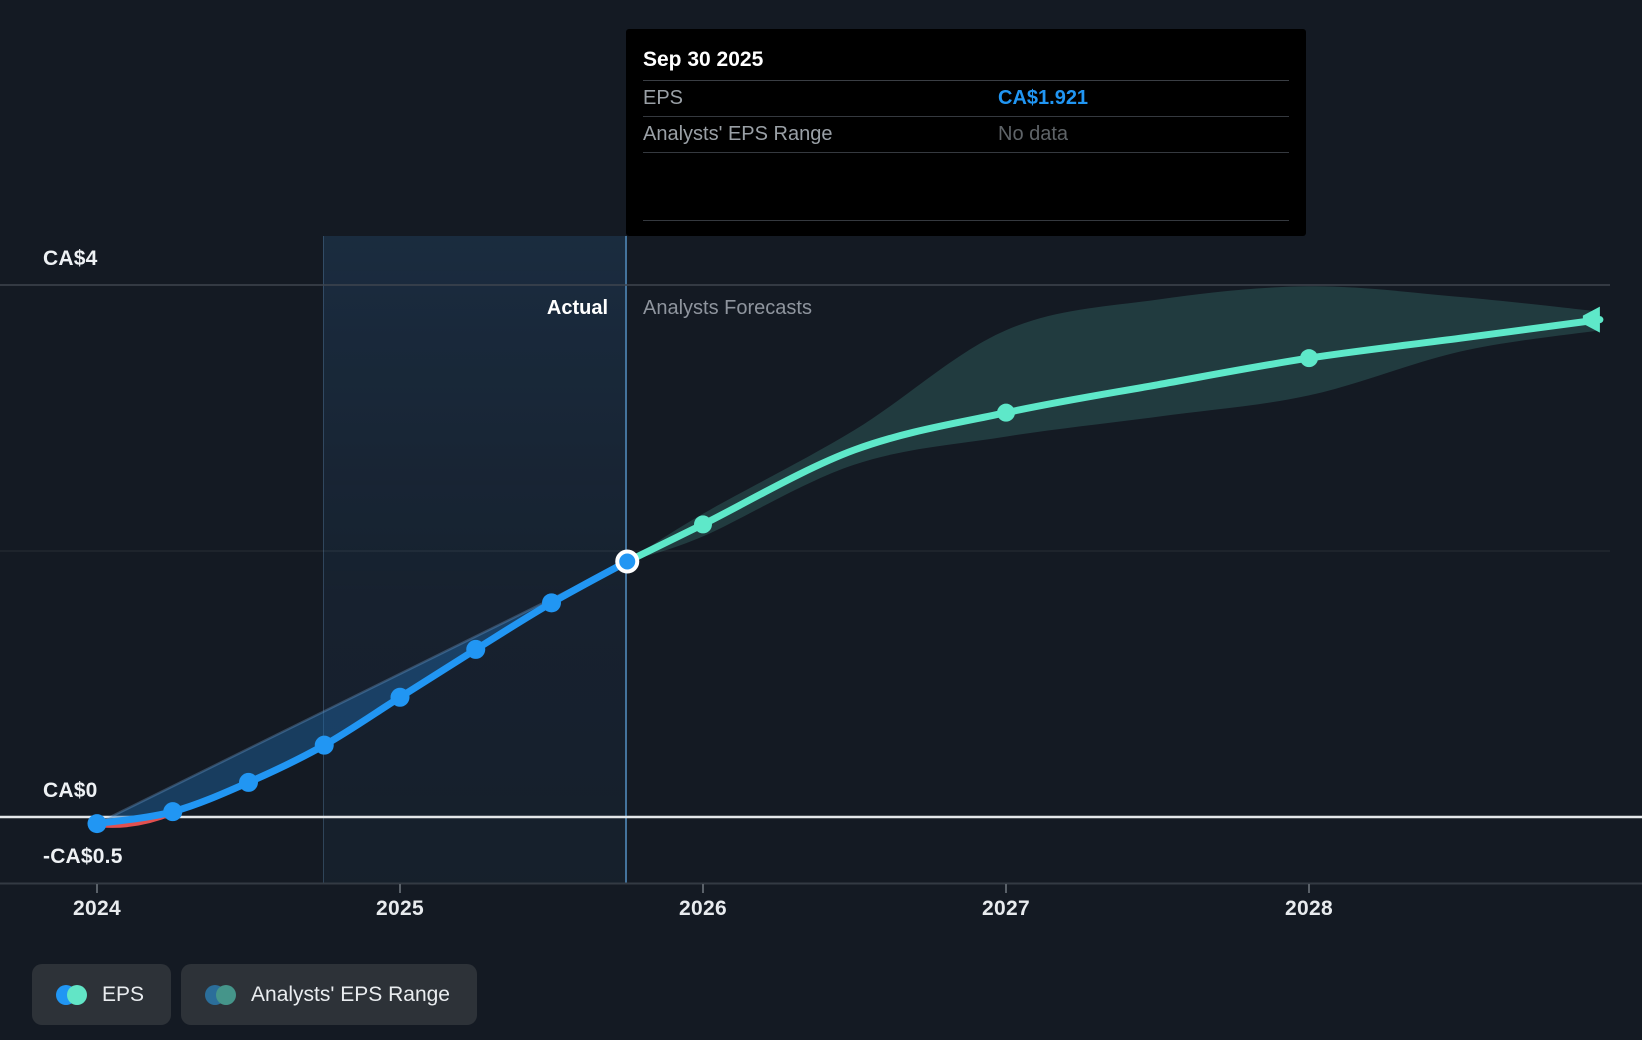 The image size is (1642, 1040). I want to click on tooltip-range-label: Analysts' EPS Range, so click(738, 134).